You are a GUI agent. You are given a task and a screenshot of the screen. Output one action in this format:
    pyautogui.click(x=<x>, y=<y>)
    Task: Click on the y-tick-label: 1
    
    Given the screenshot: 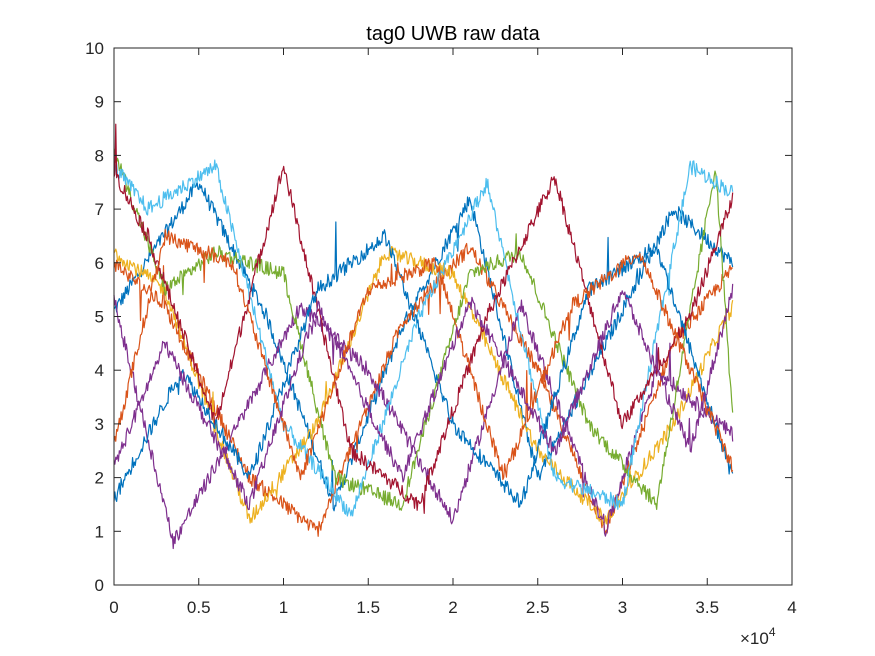 What is the action you would take?
    pyautogui.click(x=99, y=531)
    